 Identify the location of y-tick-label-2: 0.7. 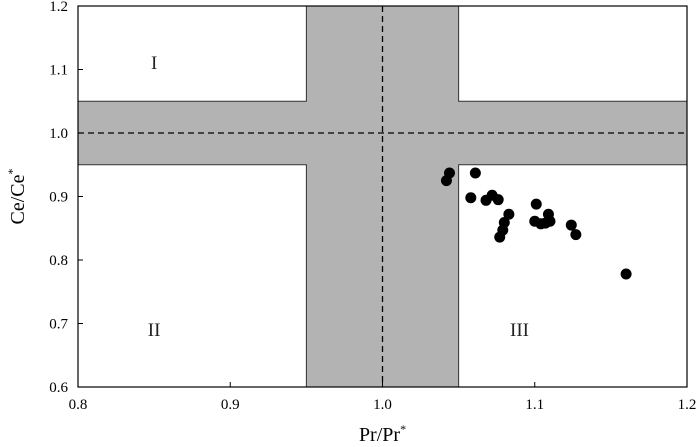
(58, 325).